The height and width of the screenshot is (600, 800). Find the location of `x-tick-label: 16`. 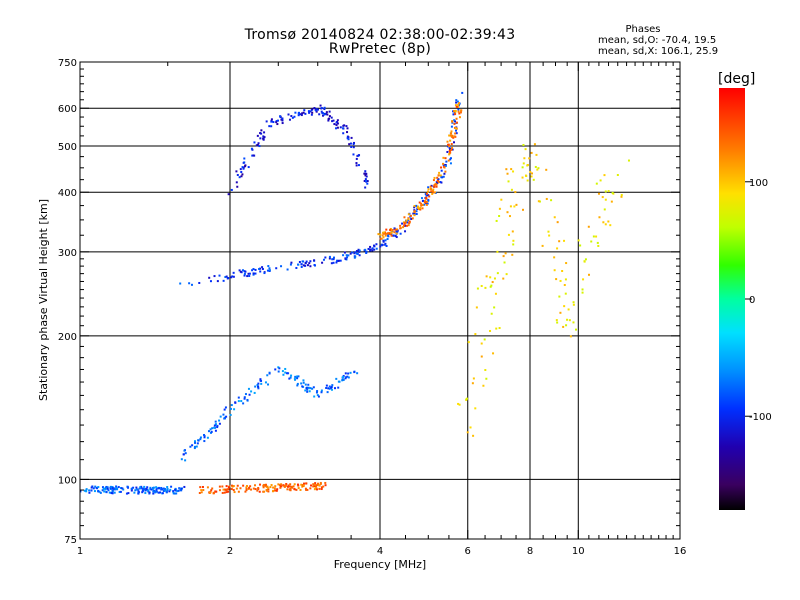

x-tick-label: 16 is located at coordinates (680, 551).